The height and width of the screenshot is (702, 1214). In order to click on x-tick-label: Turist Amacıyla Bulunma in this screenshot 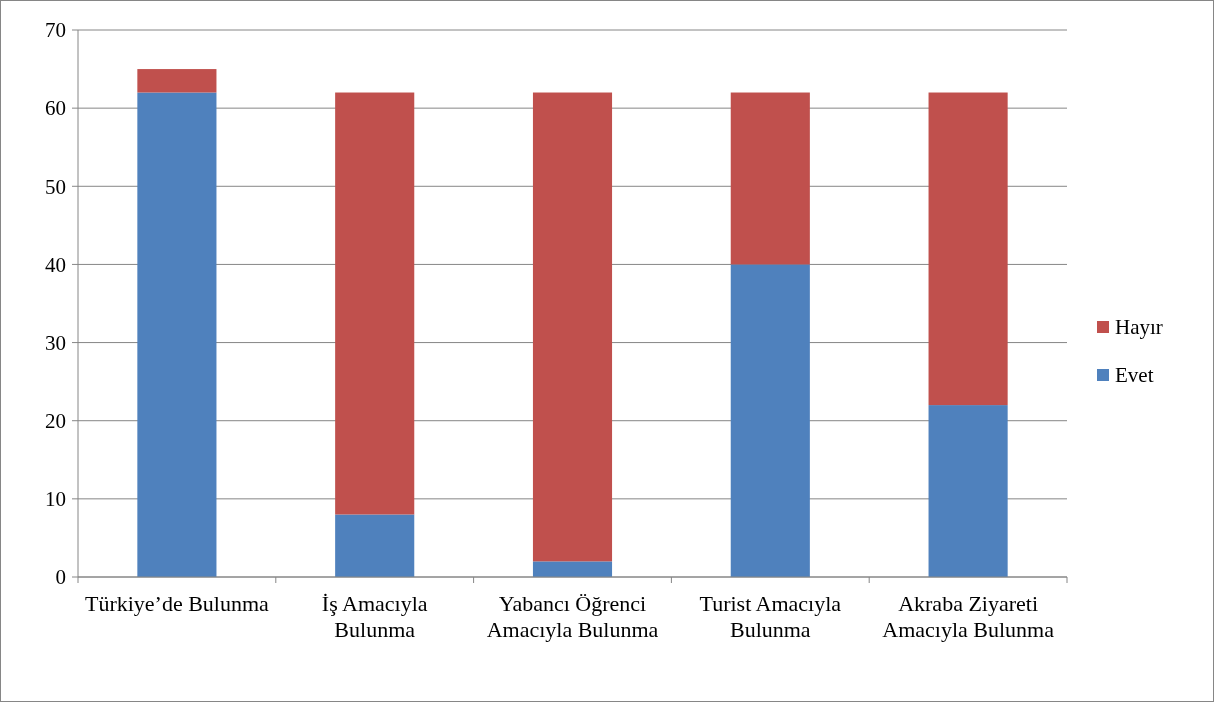, I will do `click(770, 616)`.